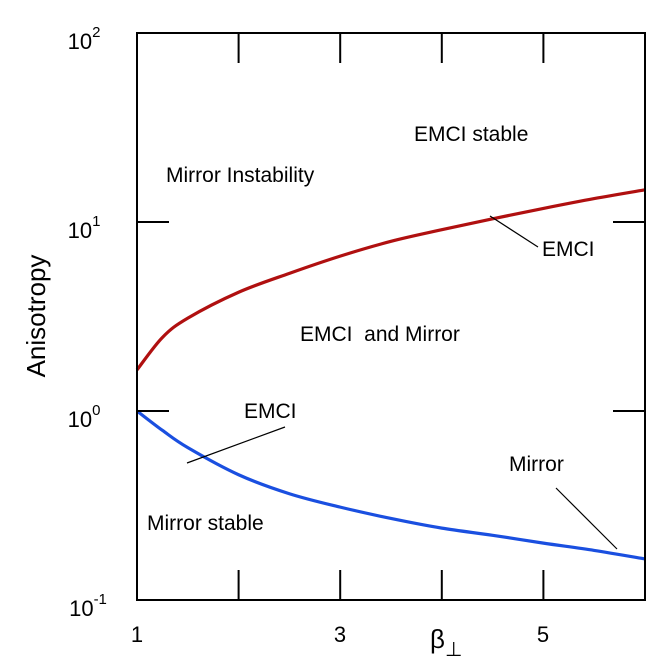  Describe the element at coordinates (437, 639) in the screenshot. I see `x-axis-beta: β` at that location.